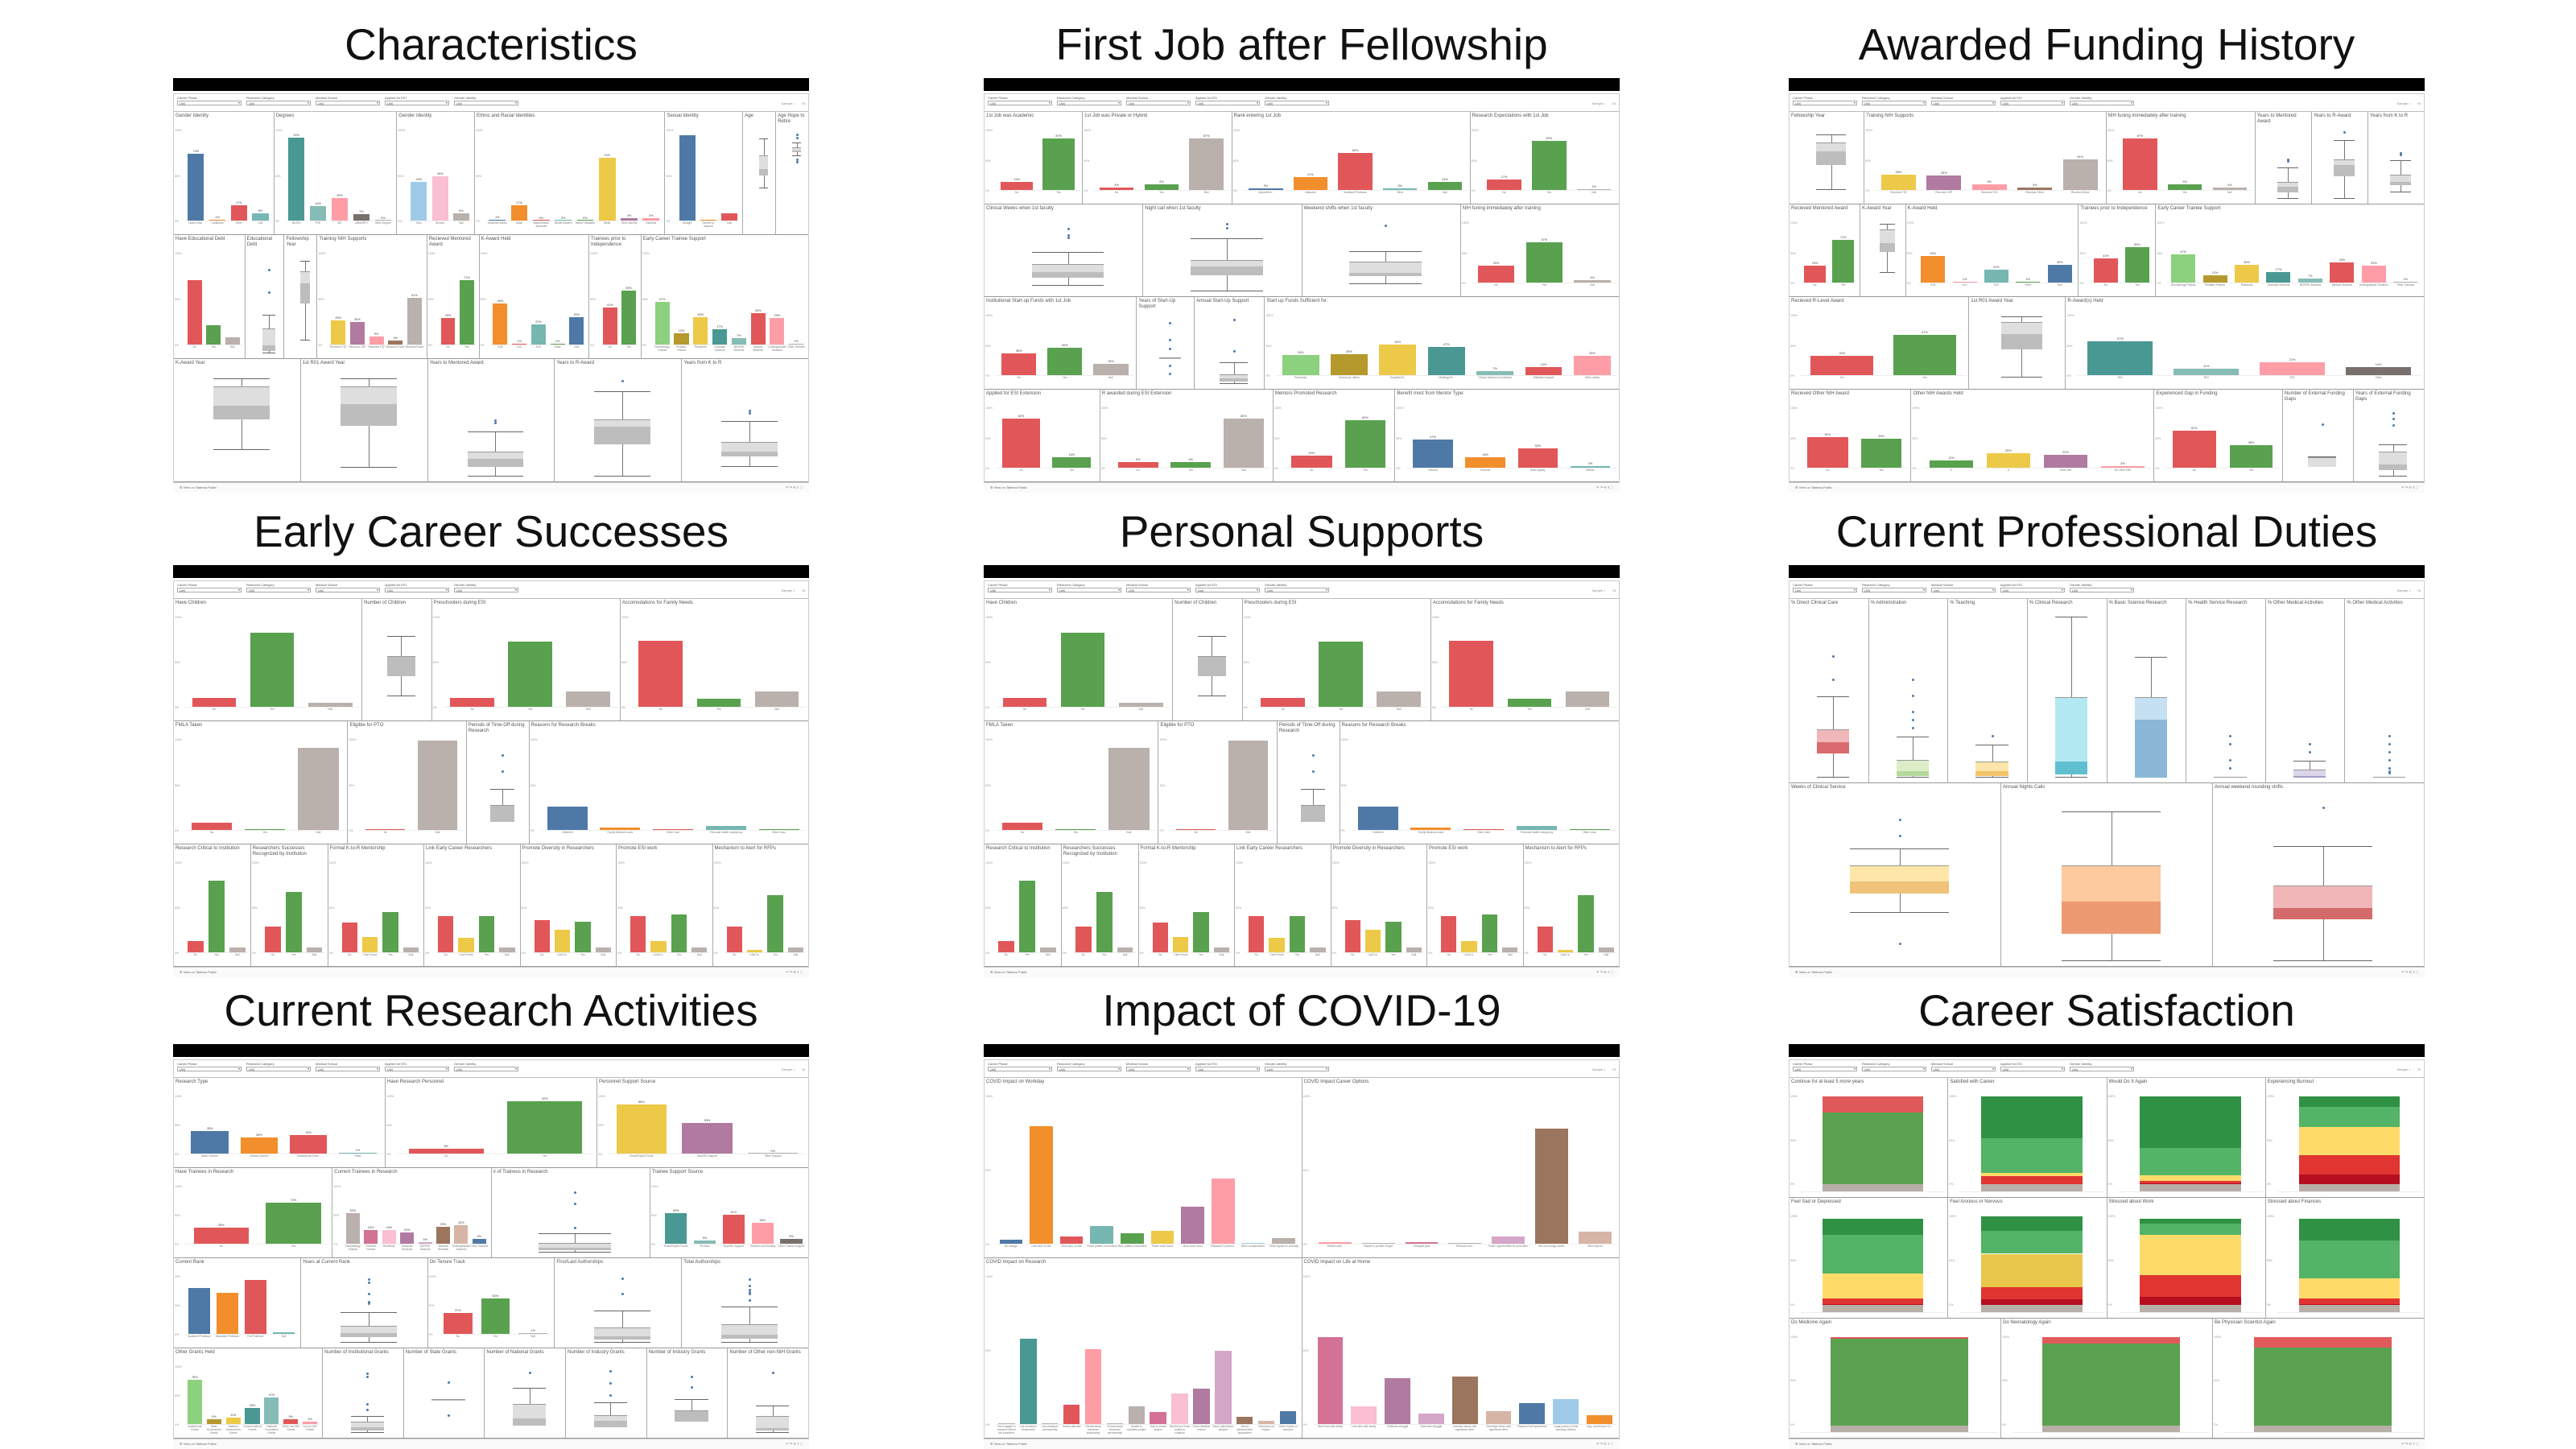 This screenshot has width=2576, height=1449. What do you see at coordinates (1010, 1444) in the screenshot?
I see `footer-link-text: View on Tableau Public` at bounding box center [1010, 1444].